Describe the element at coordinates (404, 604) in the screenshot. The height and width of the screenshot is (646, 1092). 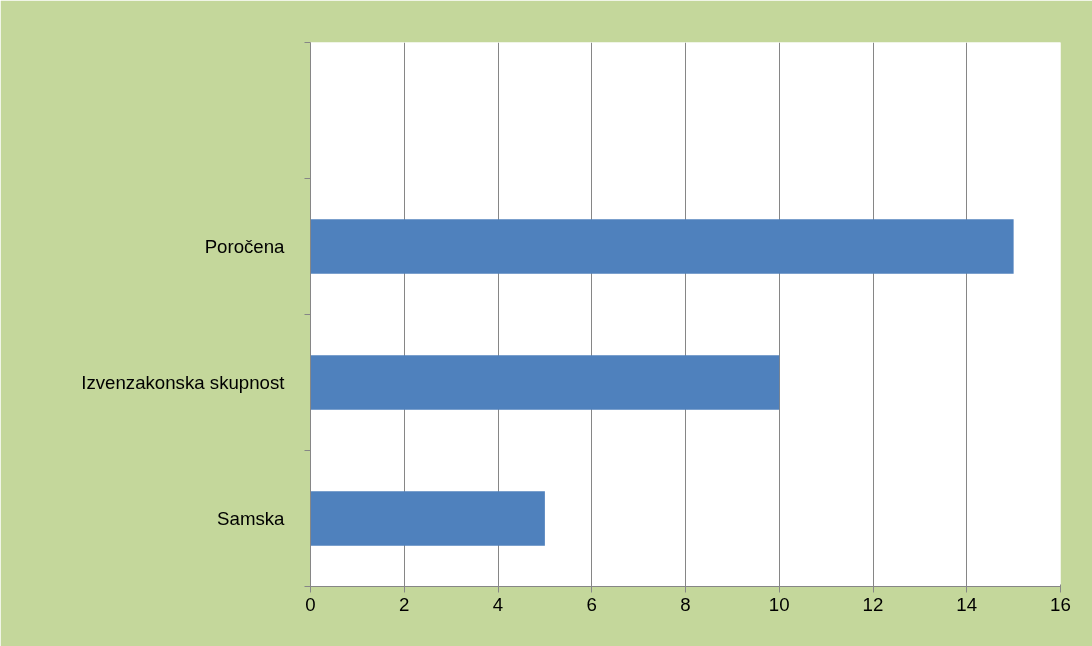
I see `x-tick-label: 2` at that location.